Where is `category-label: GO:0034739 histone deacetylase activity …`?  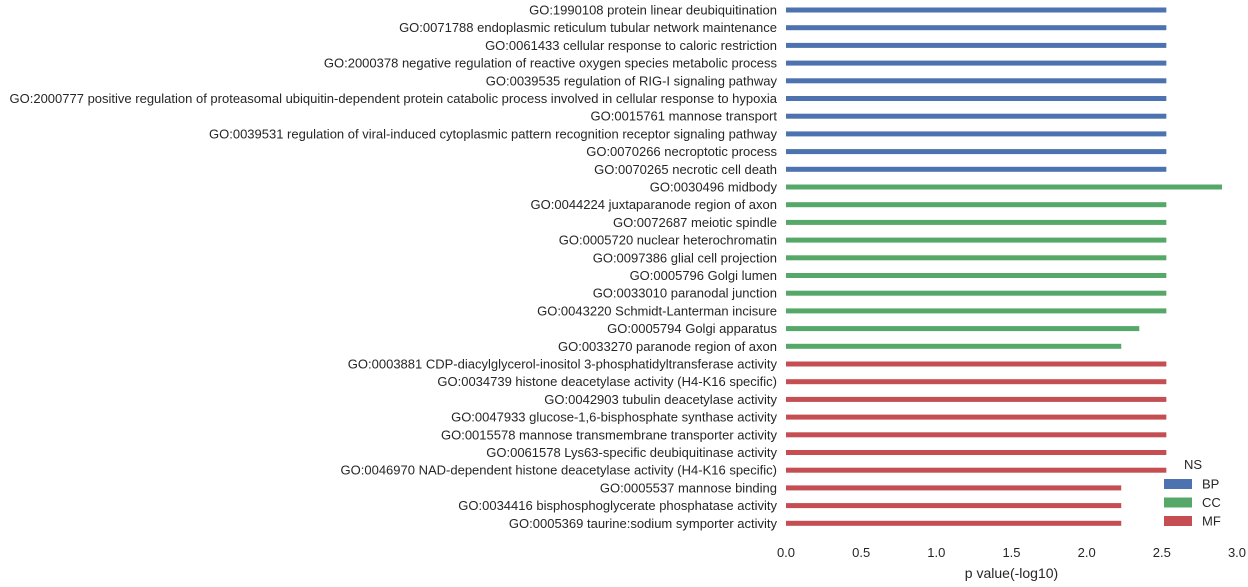 category-label: GO:0034739 histone deacetylase activity … is located at coordinates (607, 381).